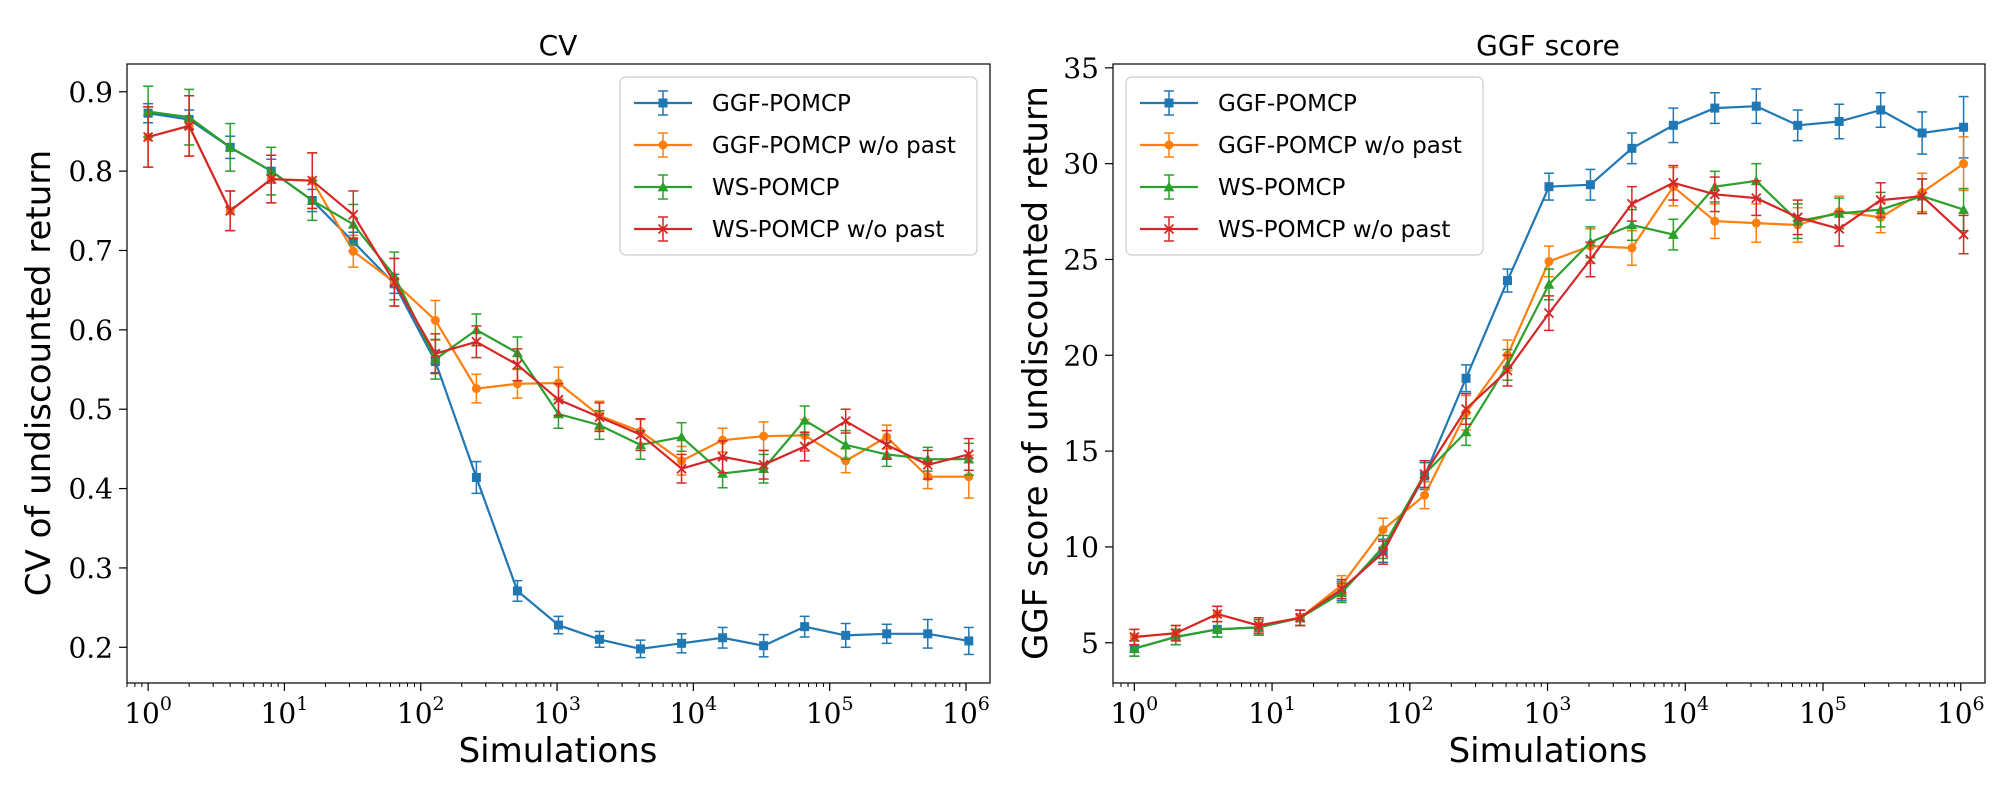 The image size is (2000, 800). I want to click on legend-box, so click(798, 166).